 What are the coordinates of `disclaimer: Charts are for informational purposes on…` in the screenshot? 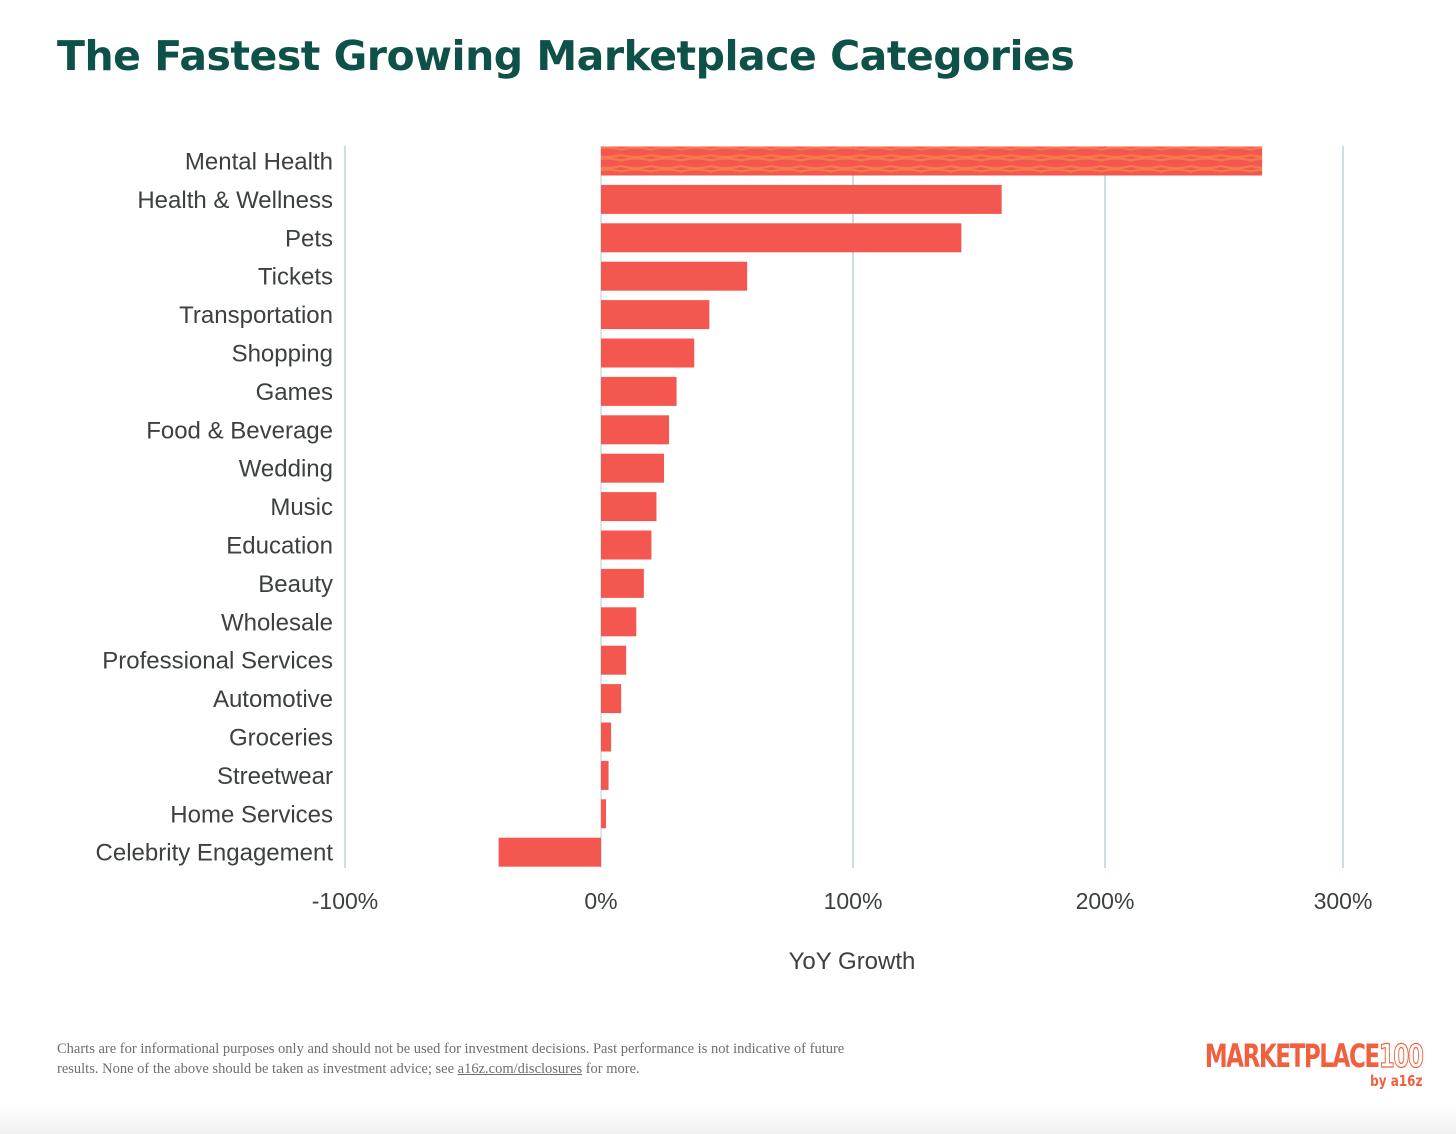 It's located at (472, 1059).